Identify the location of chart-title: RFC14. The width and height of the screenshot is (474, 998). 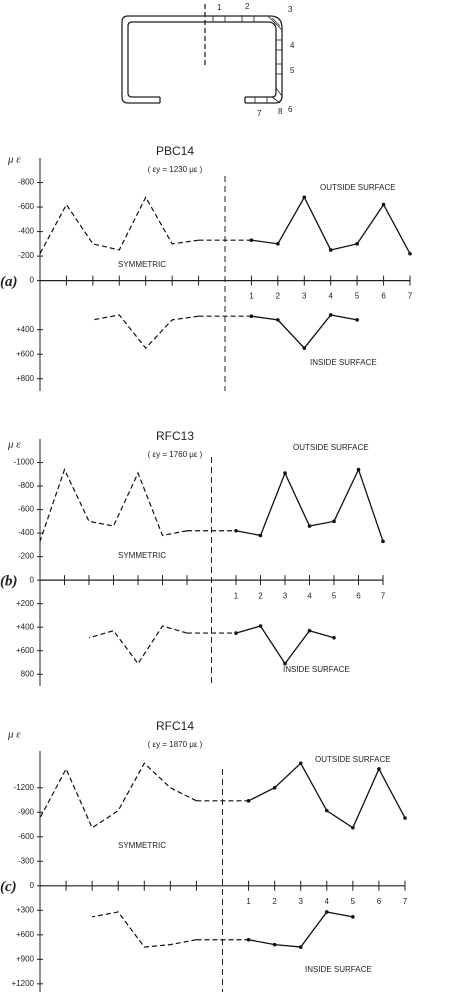
(175, 726).